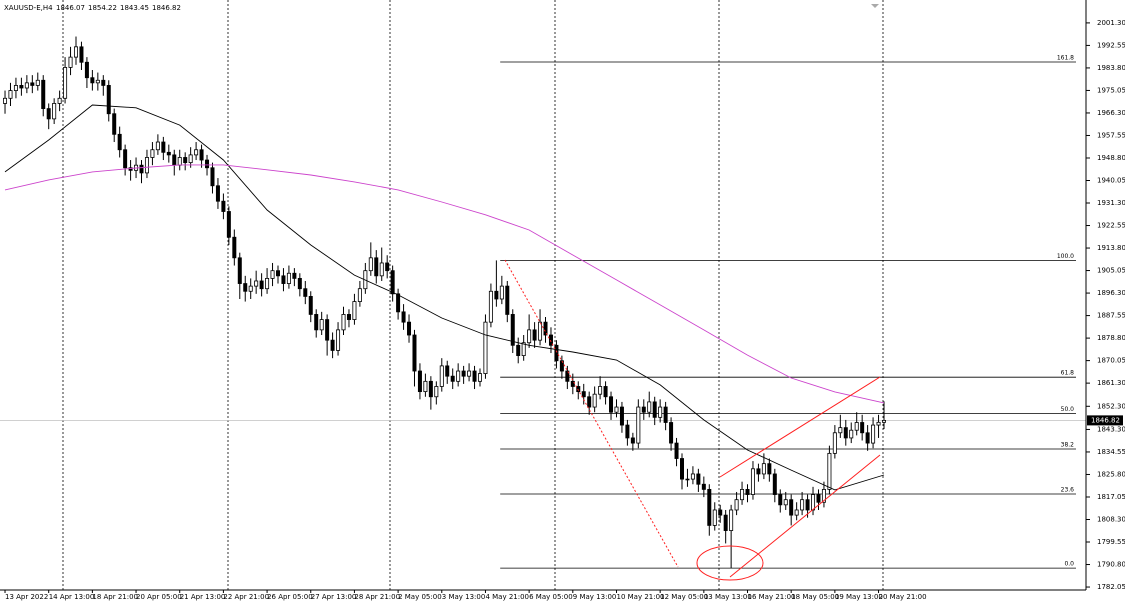  What do you see at coordinates (1111, 497) in the screenshot?
I see `y-tick-label: 1817.05` at bounding box center [1111, 497].